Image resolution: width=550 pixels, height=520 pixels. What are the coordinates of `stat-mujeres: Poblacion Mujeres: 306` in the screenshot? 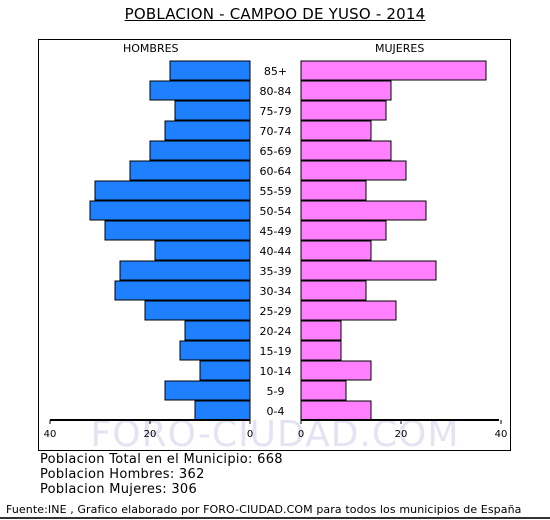 It's located at (119, 489).